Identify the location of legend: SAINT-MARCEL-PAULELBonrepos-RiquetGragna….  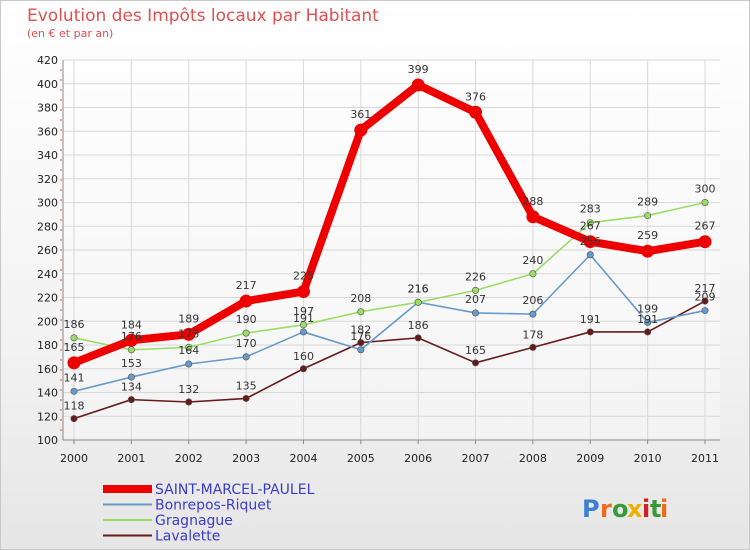
(209, 513).